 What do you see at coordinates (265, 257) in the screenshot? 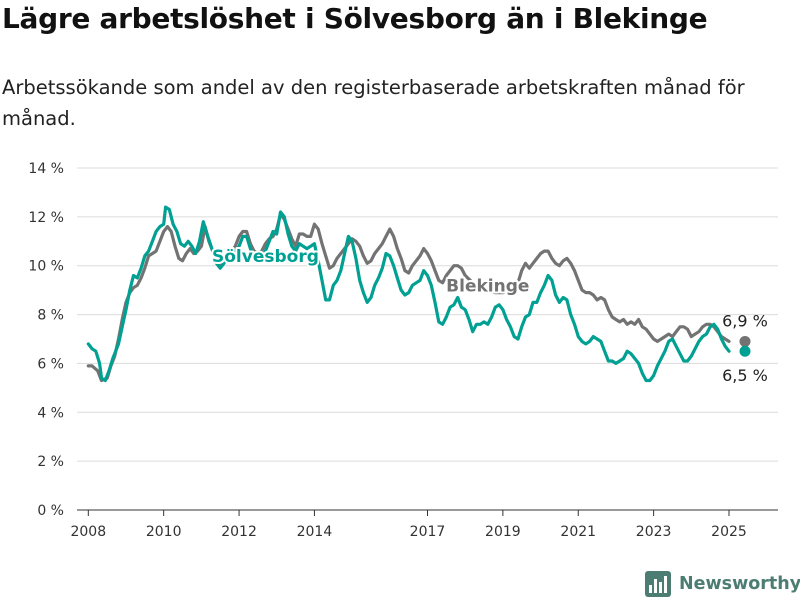
I see `series-name-label: Sölvesborg` at bounding box center [265, 257].